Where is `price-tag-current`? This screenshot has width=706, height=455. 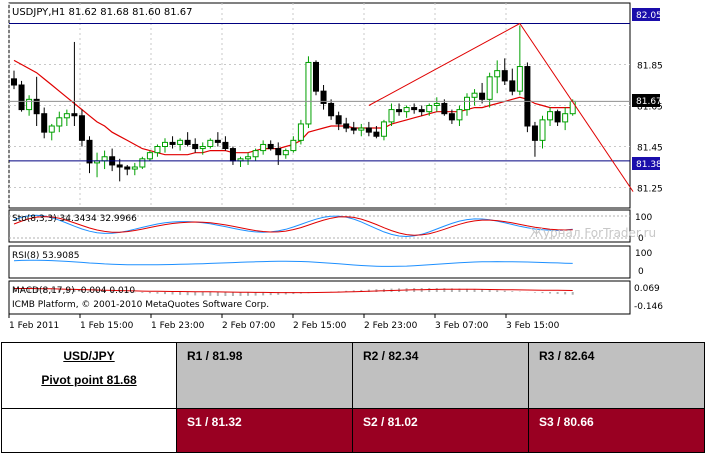 price-tag-current is located at coordinates (646, 100).